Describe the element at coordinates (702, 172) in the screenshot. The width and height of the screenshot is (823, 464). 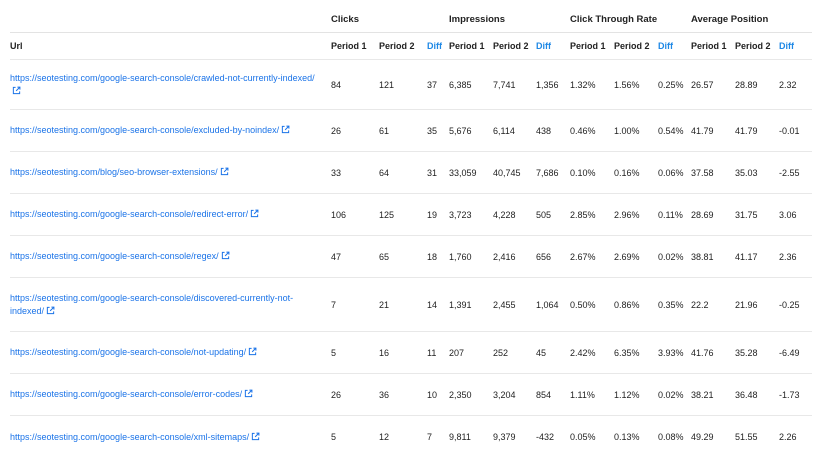
I see `position-period-1-cell: 37.58` at that location.